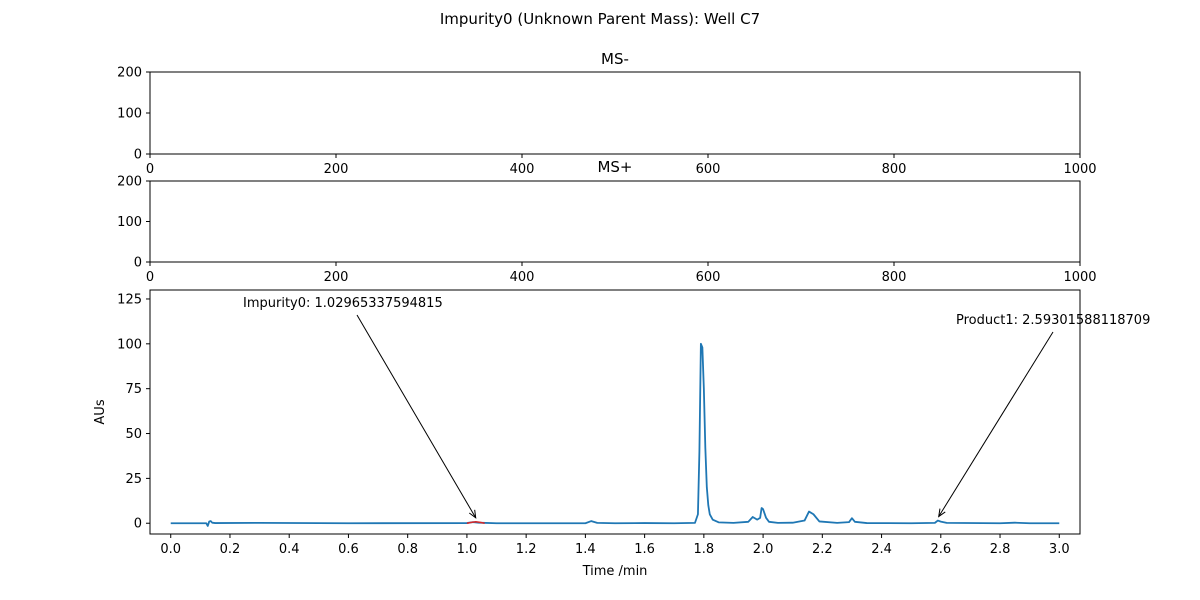 This screenshot has height=600, width=1200. I want to click on impurity-highlight-line, so click(475, 522).